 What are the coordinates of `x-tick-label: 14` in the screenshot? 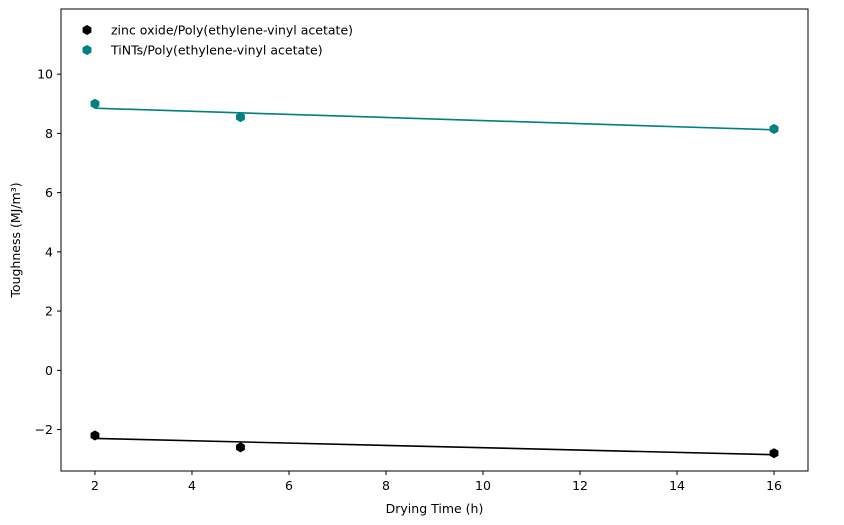 It's located at (677, 485).